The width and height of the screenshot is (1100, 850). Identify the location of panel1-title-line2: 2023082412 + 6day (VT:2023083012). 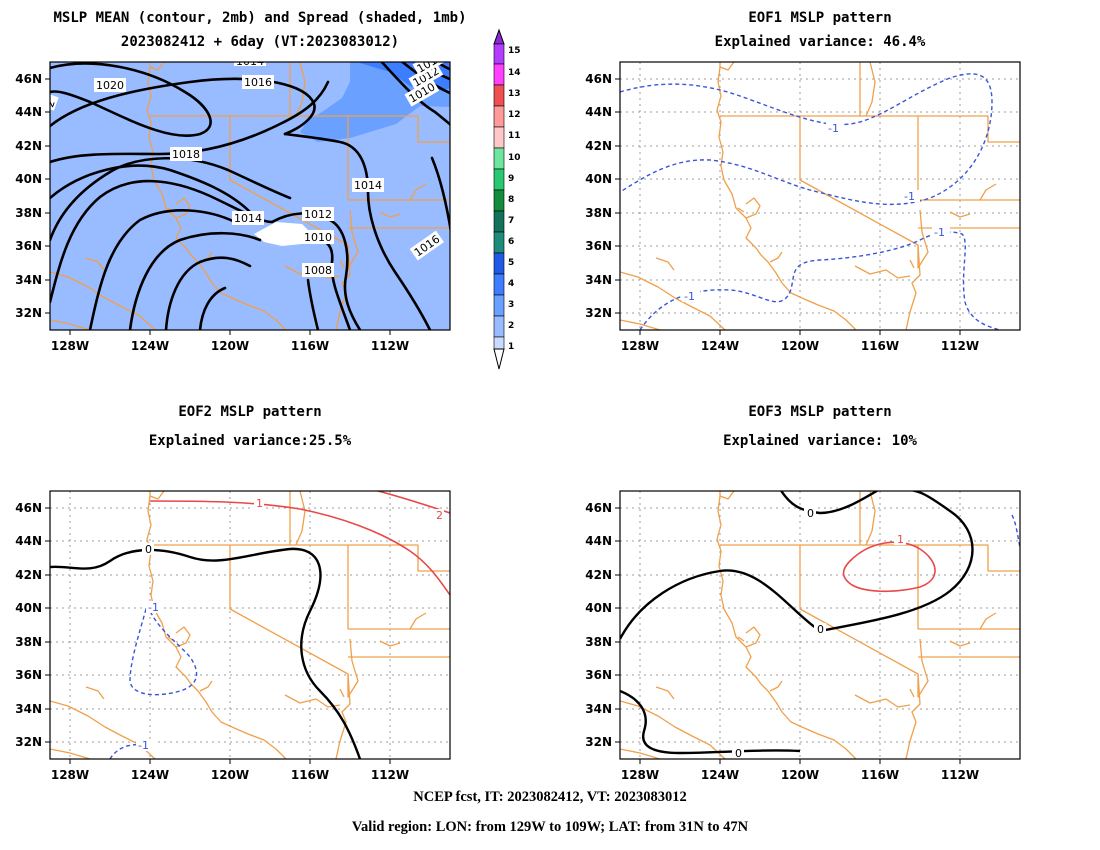
(260, 42).